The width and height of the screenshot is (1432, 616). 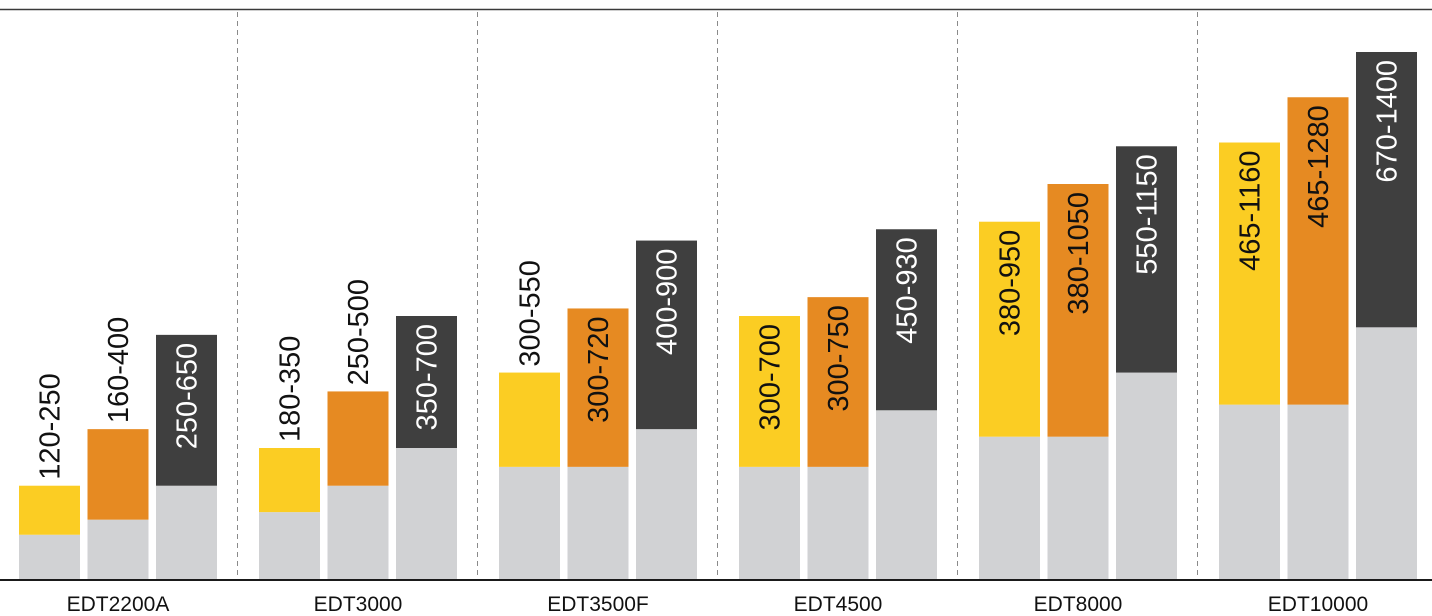 What do you see at coordinates (531, 313) in the screenshot?
I see `bar-data-label: 300-550` at bounding box center [531, 313].